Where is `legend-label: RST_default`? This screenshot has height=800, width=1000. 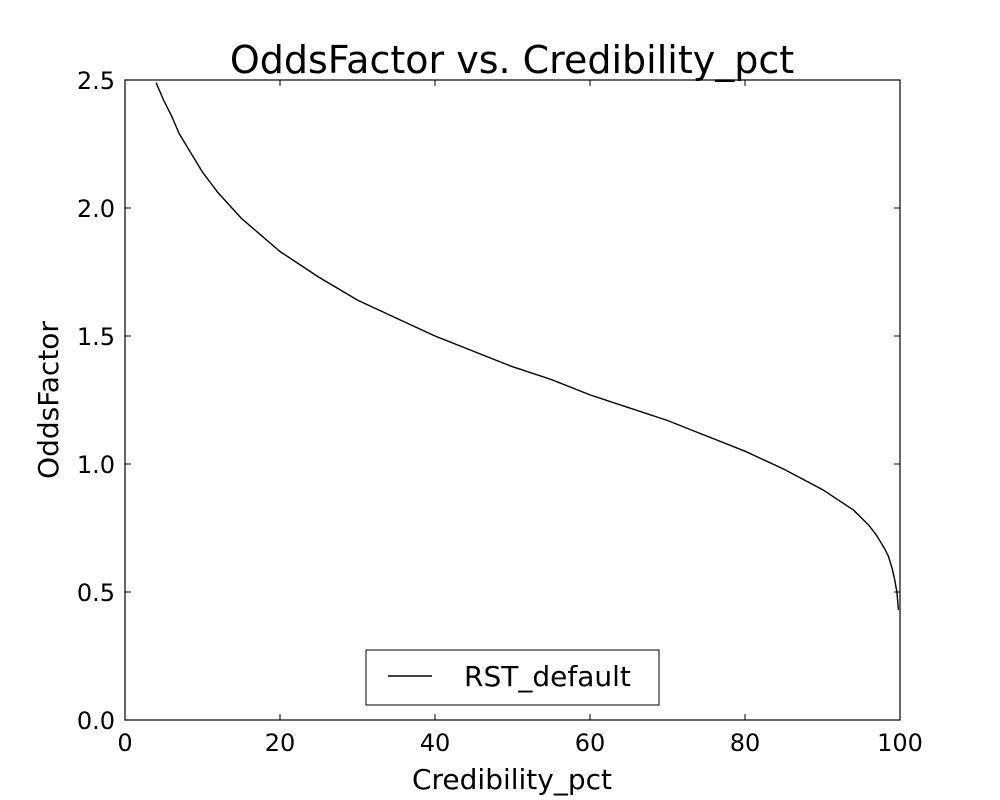 legend-label: RST_default is located at coordinates (547, 676).